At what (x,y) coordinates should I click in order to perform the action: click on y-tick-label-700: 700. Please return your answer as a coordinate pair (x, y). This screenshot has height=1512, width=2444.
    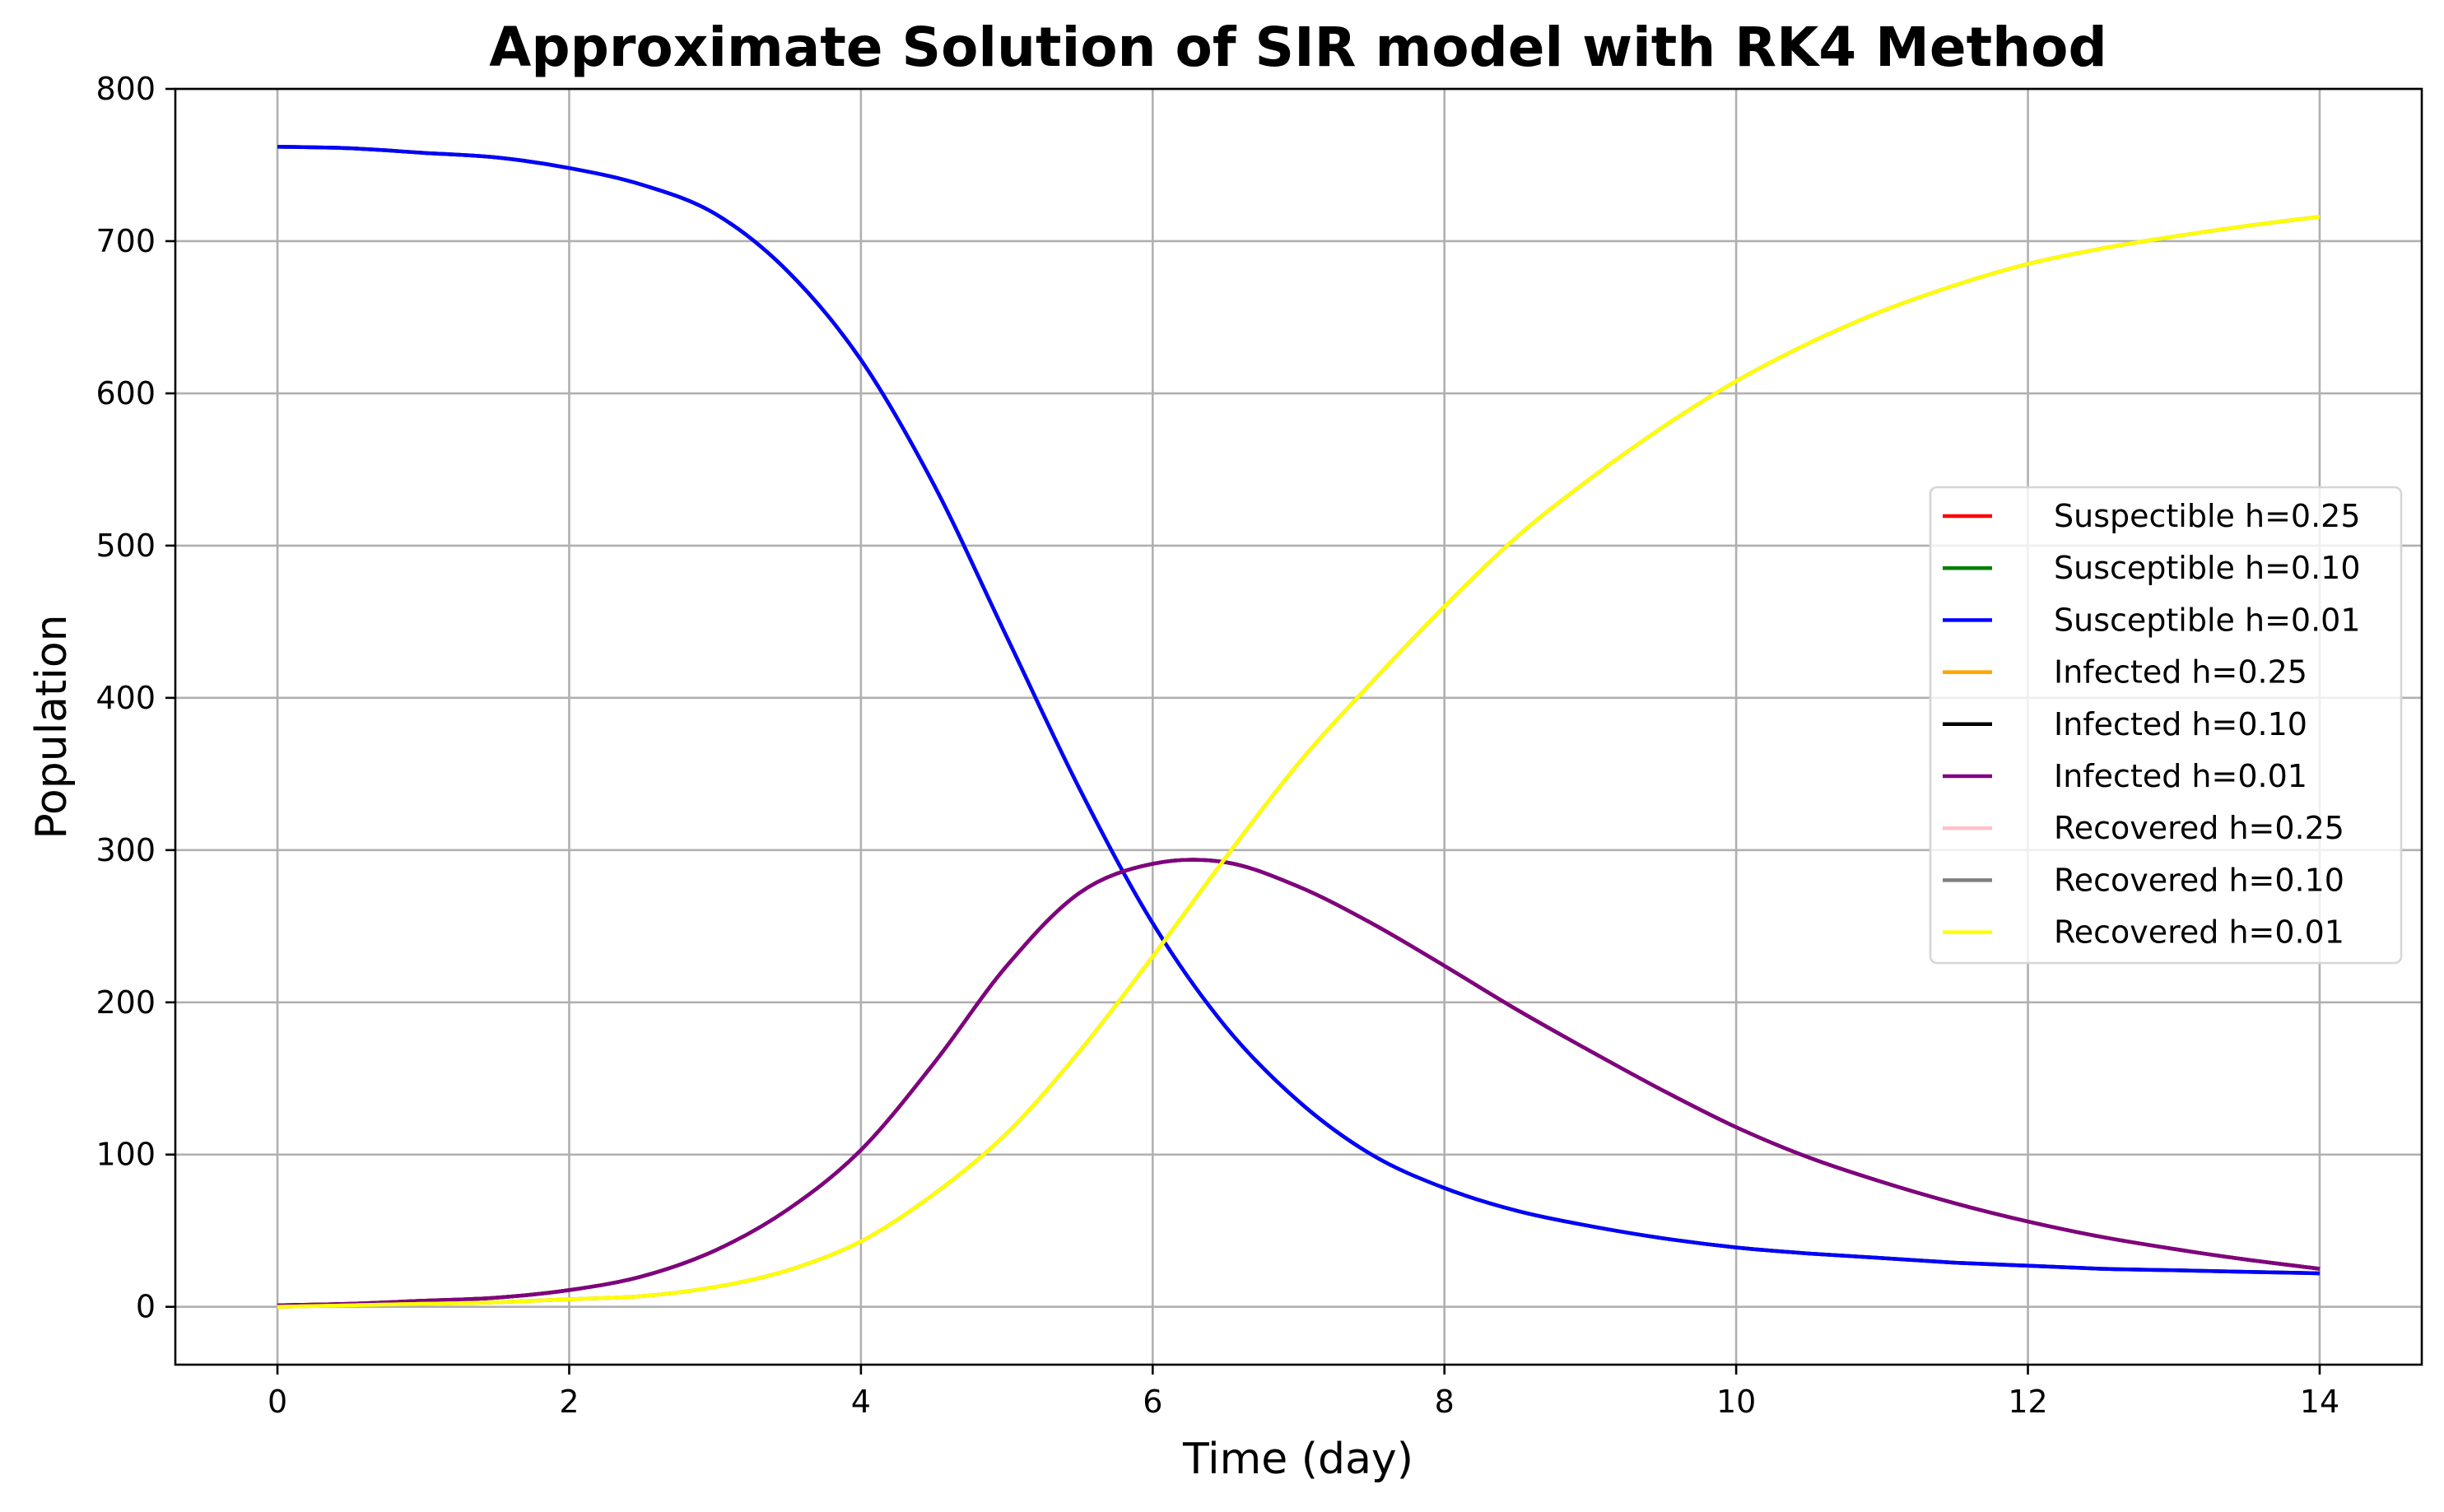
    Looking at the image, I should click on (126, 241).